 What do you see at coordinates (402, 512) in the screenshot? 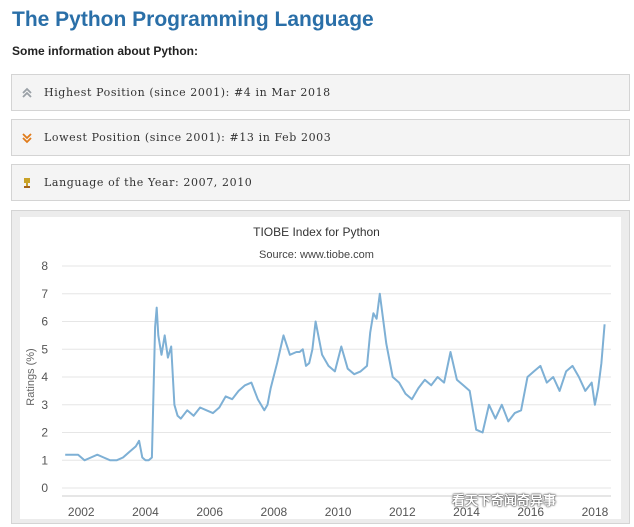
I see `x-tick-label: 2012` at bounding box center [402, 512].